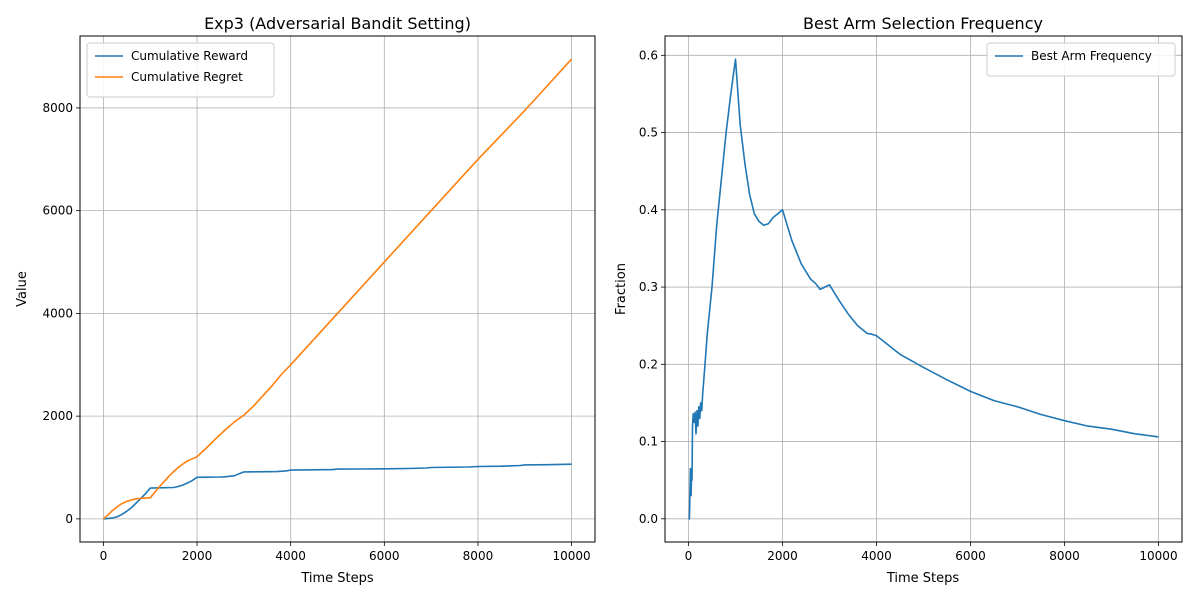 This screenshot has width=1200, height=600. I want to click on y-tick-label: 4000, so click(57, 313).